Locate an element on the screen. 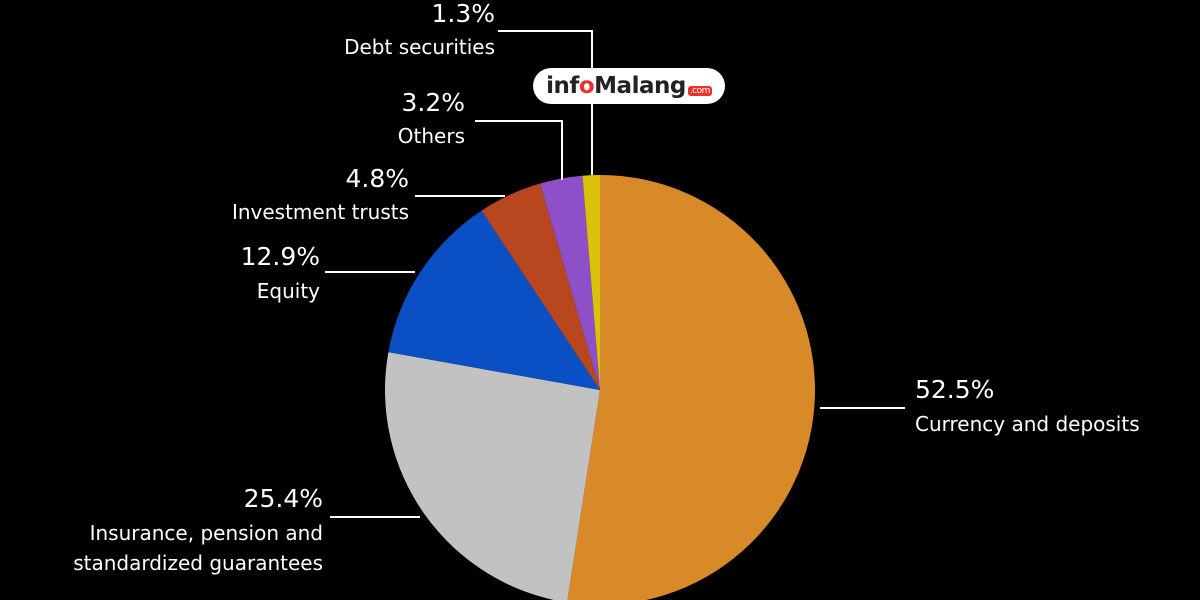 The height and width of the screenshot is (600, 1200). slice-label-insurance-line2: standardized guarantees is located at coordinates (198, 563).